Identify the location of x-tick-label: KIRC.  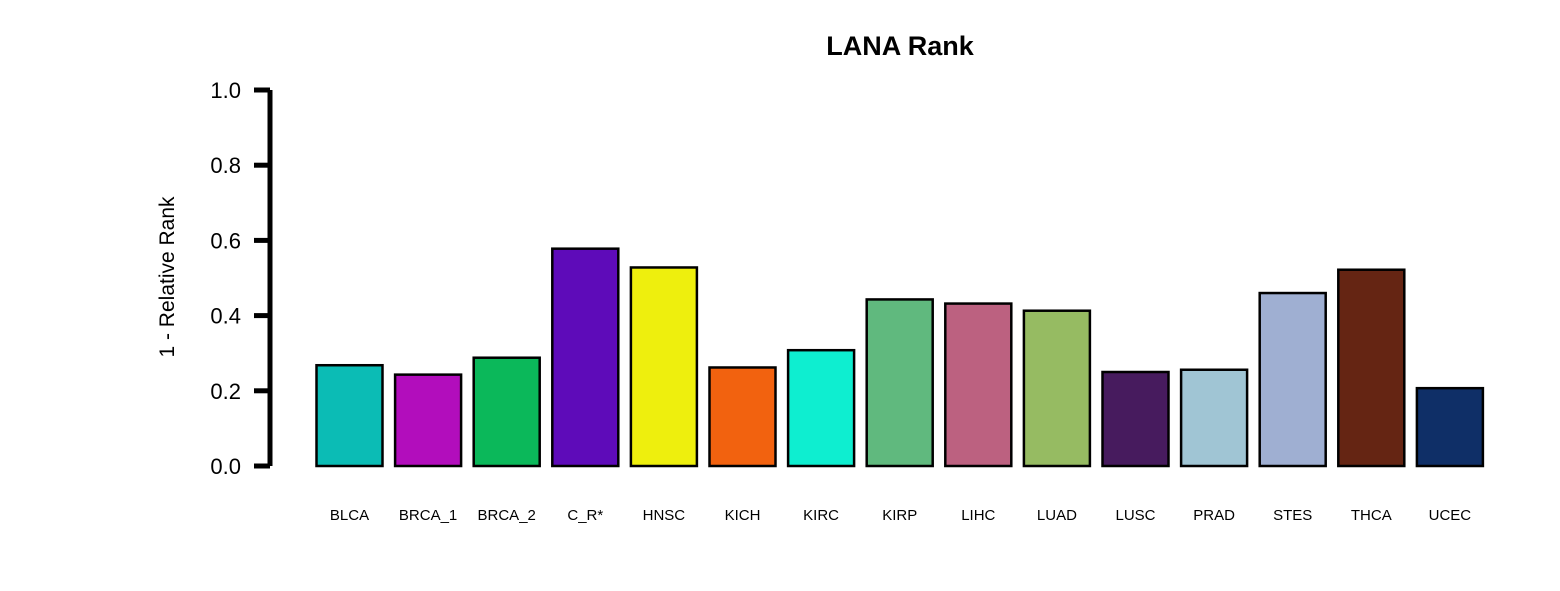
(821, 515).